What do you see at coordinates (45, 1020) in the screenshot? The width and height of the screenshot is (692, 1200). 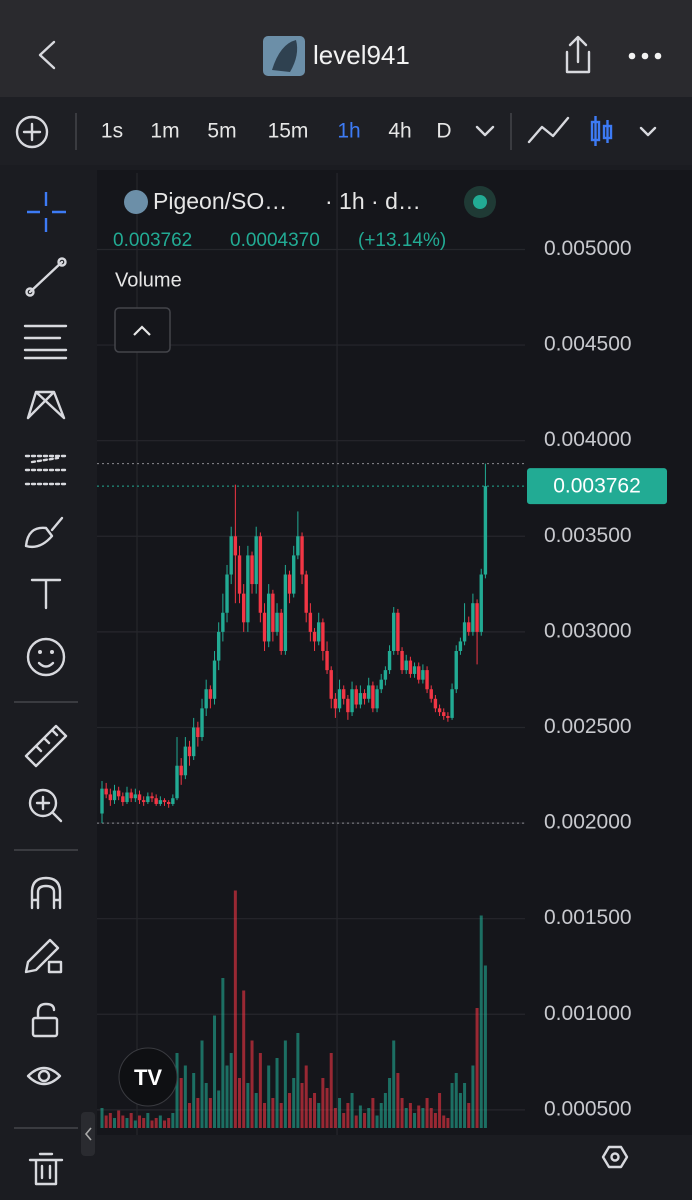 I see `lock-tool` at bounding box center [45, 1020].